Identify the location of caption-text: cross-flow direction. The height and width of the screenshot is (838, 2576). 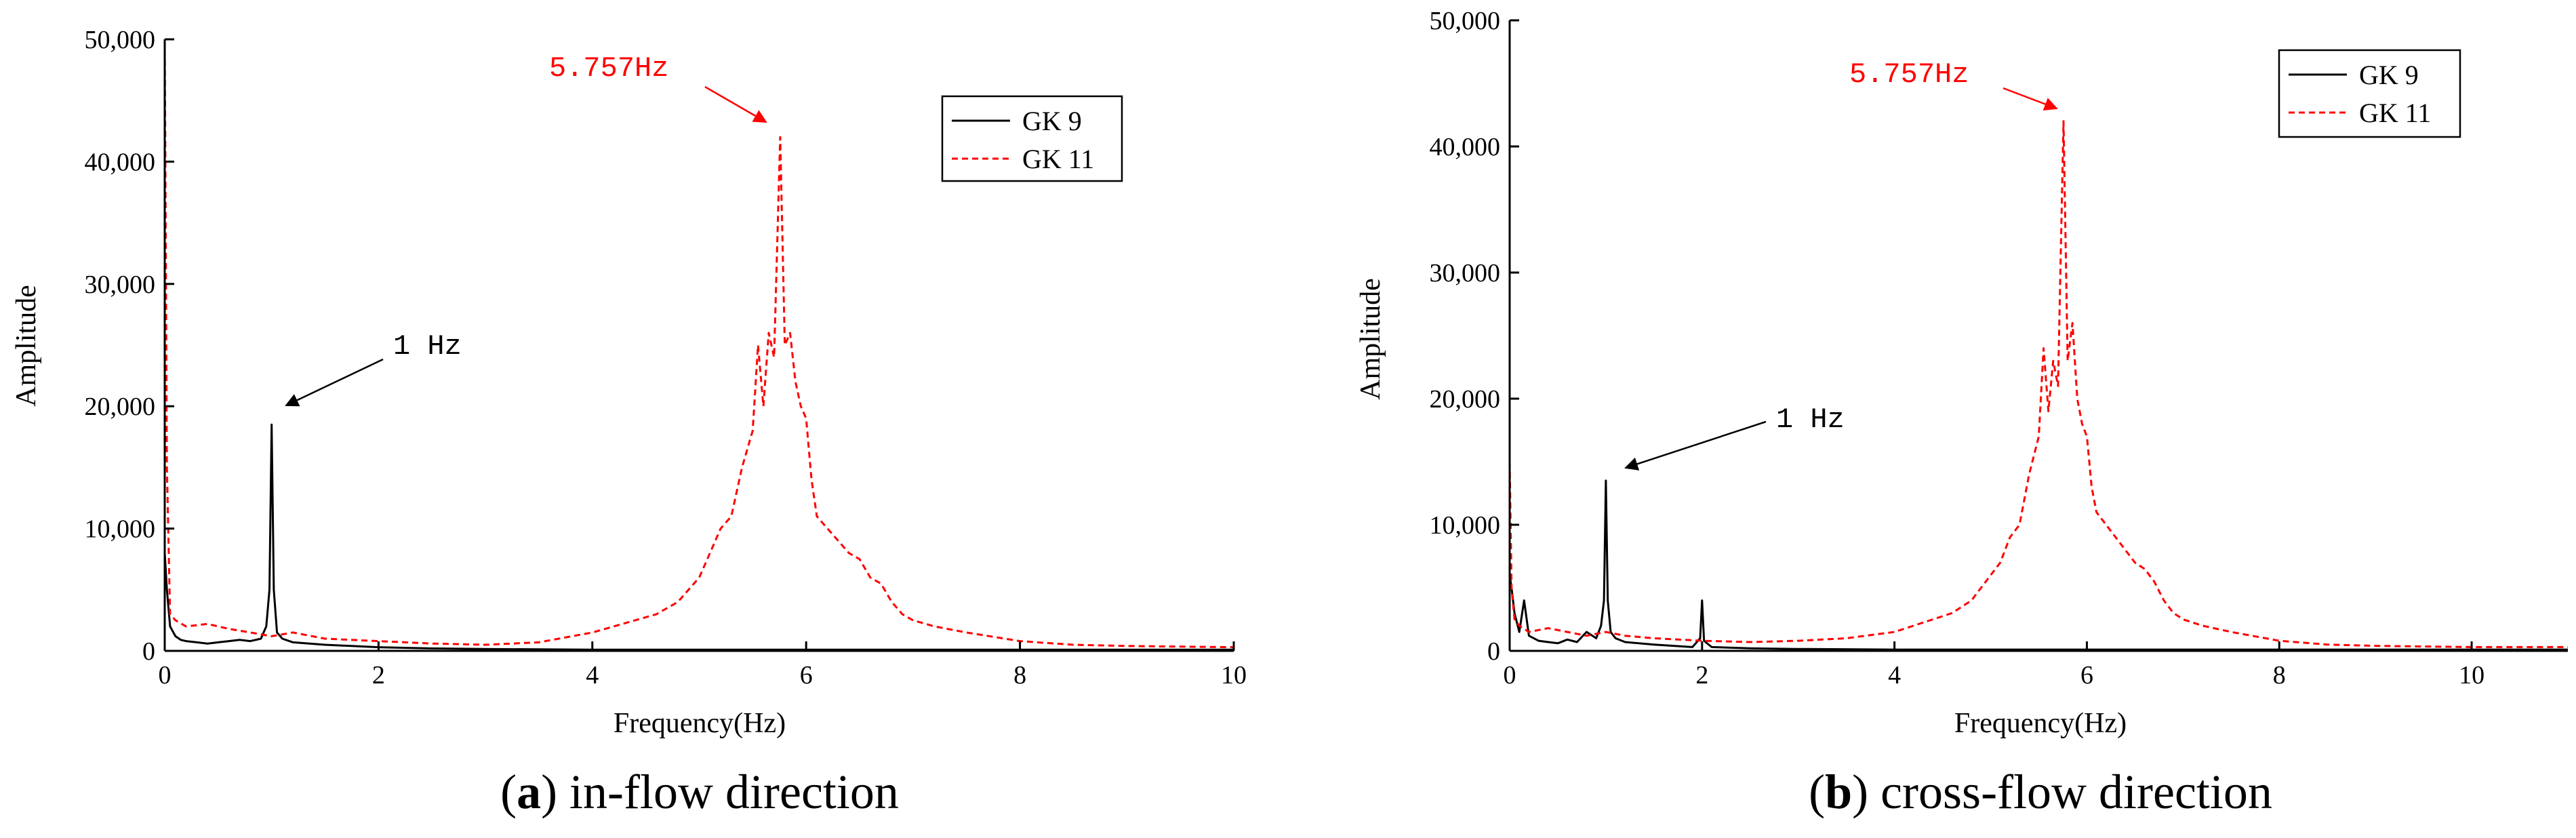
(2070, 792).